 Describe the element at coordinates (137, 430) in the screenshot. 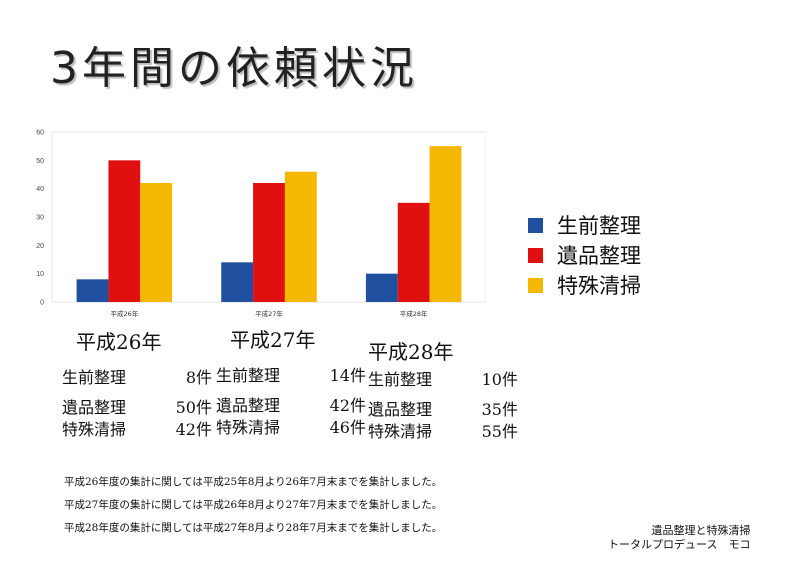

I see `summary-row: 特殊清掃 42件` at that location.